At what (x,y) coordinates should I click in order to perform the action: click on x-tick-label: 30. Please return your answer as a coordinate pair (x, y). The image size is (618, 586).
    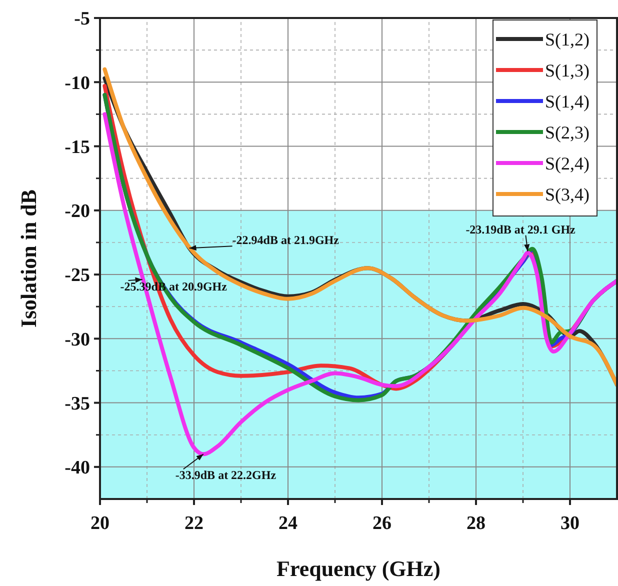
    Looking at the image, I should click on (570, 523).